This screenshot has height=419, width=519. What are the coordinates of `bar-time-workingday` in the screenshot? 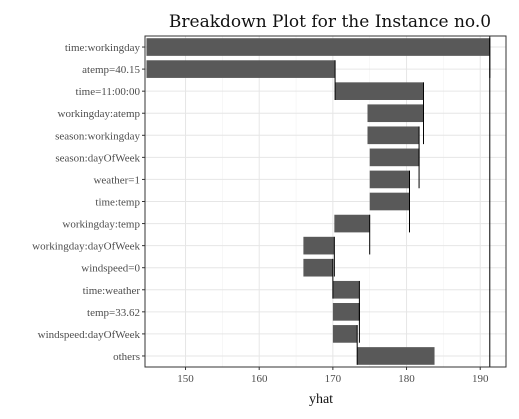 It's located at (318, 47).